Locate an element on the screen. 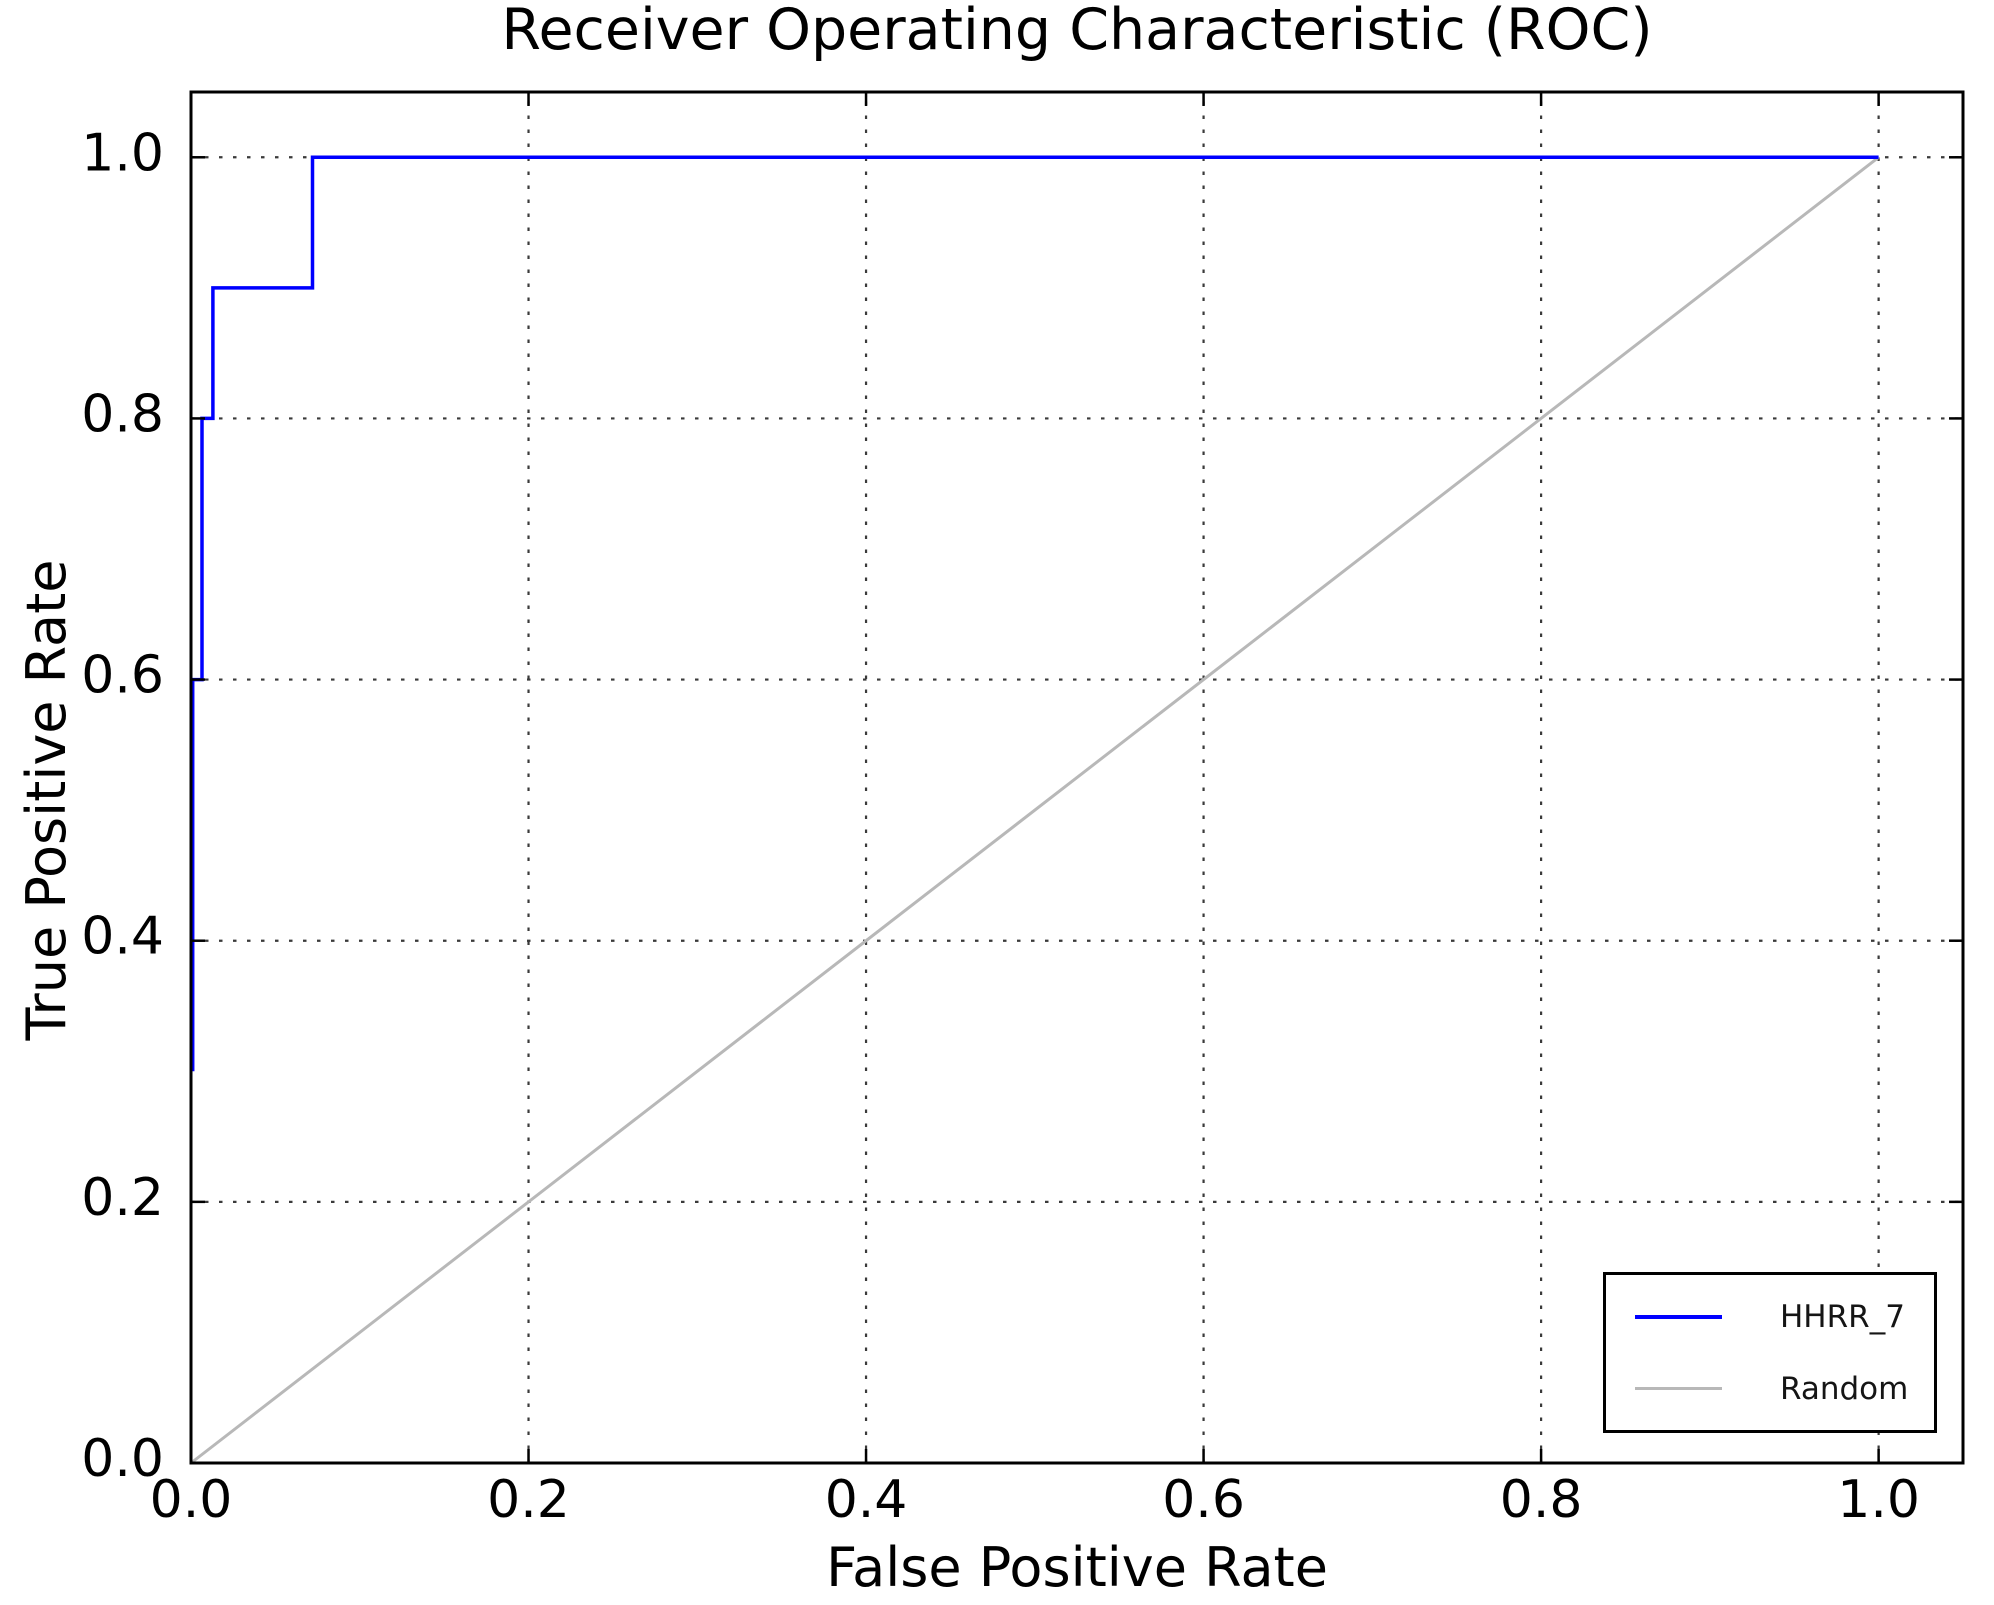 This screenshot has height=1605, width=1994. x-tick-label: 0.0 is located at coordinates (191, 1500).